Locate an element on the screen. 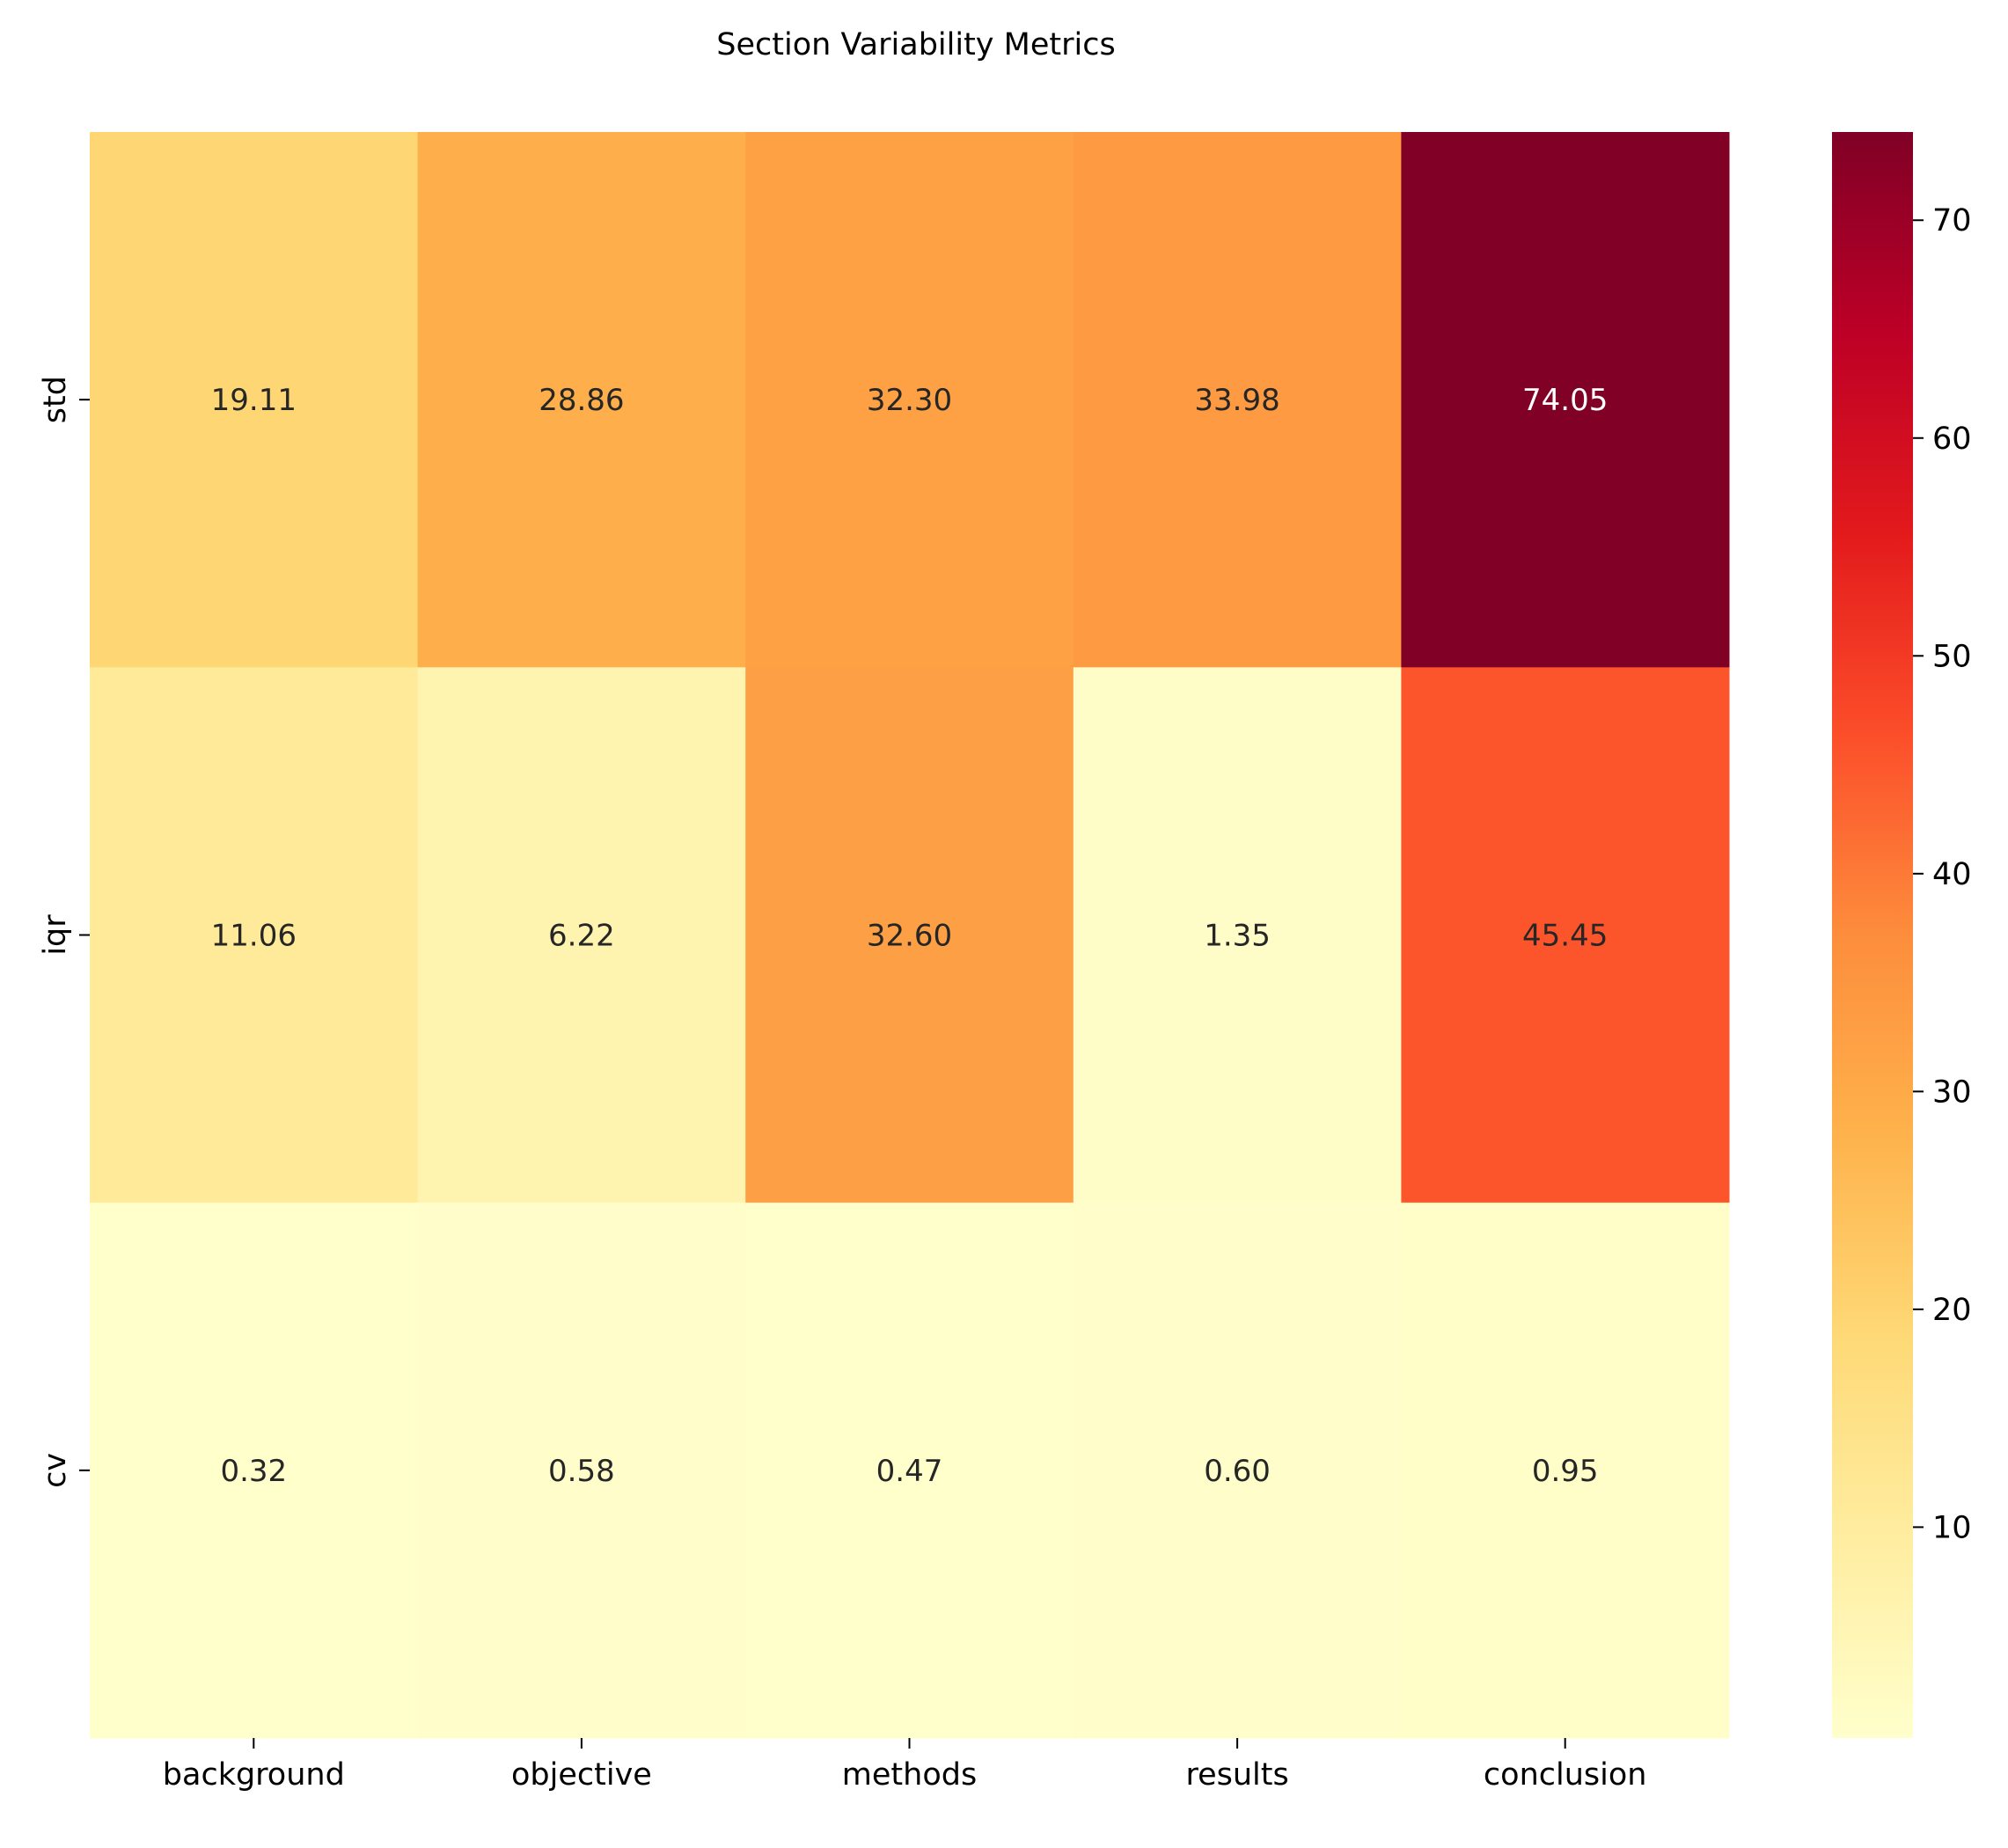  colorbar-tick-label: 30 is located at coordinates (1952, 1092).